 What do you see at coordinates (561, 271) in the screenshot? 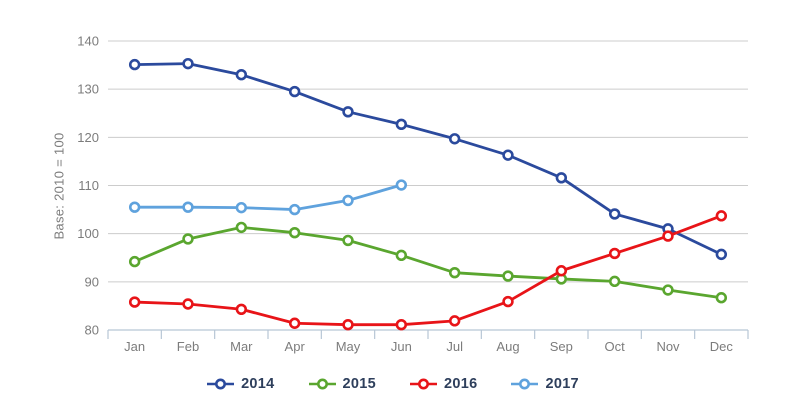
I see `marker-2016-sep` at bounding box center [561, 271].